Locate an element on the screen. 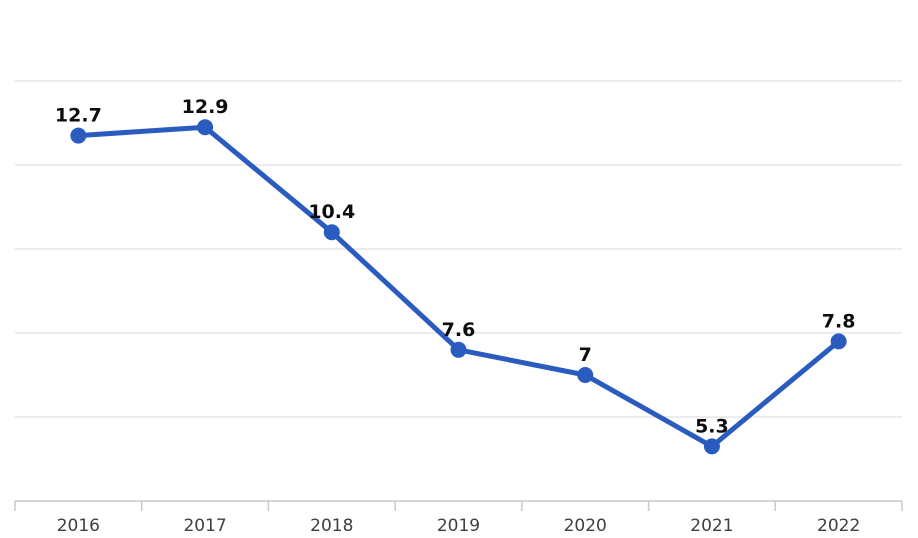 The image size is (918, 538). data-point-label: 5.3 is located at coordinates (712, 426).